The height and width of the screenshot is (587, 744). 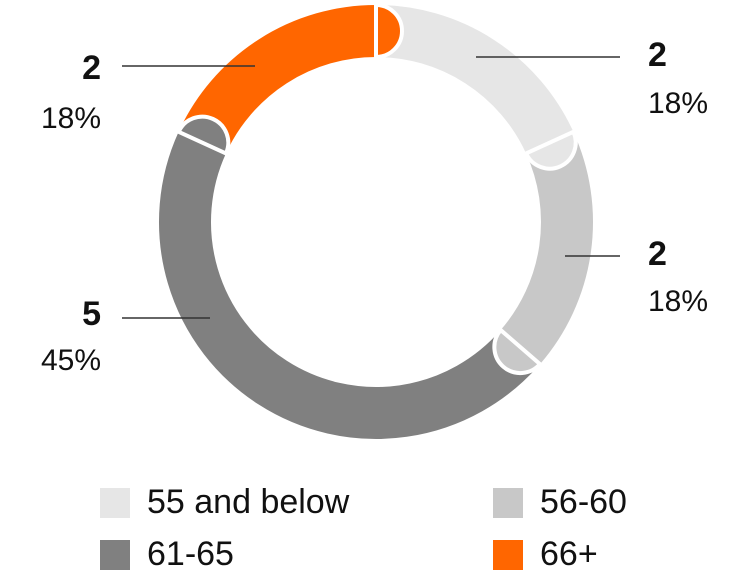 I want to click on legend: 55 and below 56-60 61-65 66+, so click(x=363, y=528).